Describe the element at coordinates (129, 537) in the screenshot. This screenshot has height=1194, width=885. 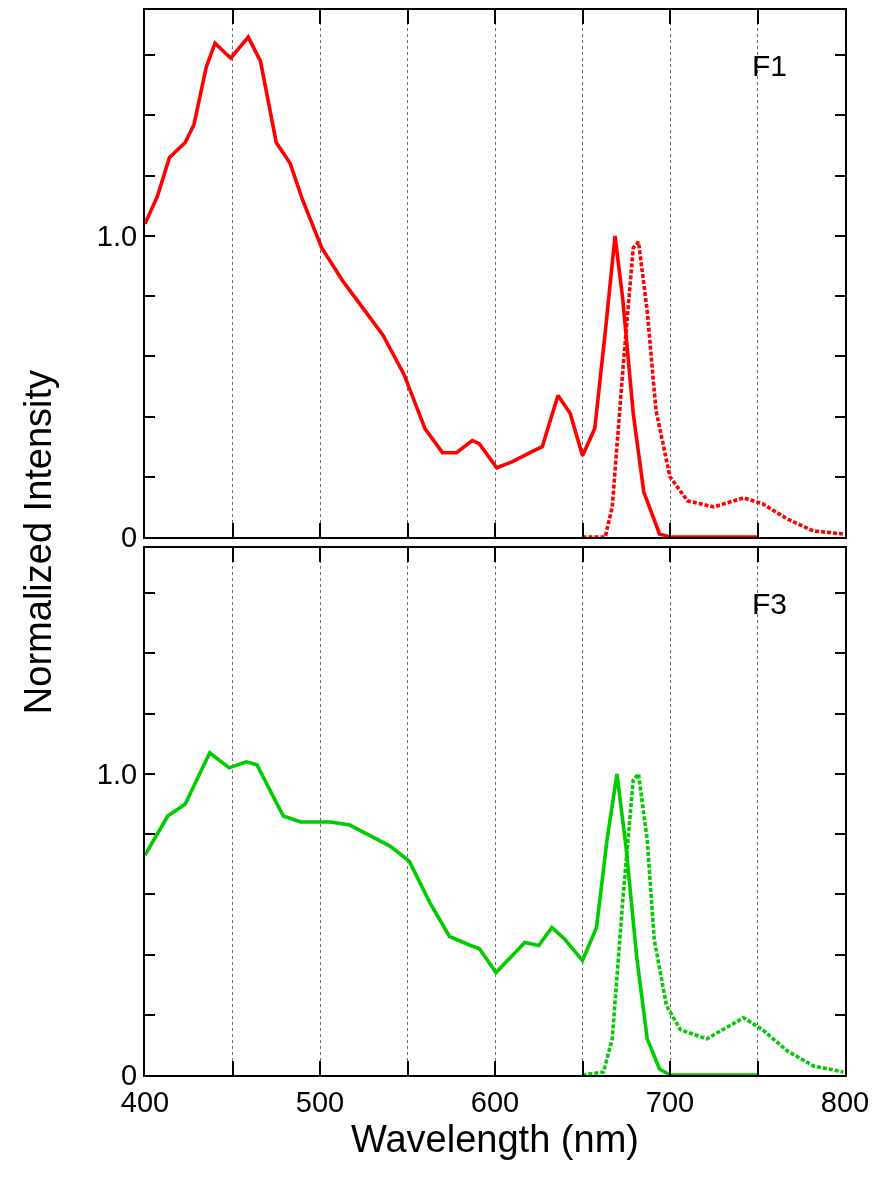
I see `y-tick-label: 0` at that location.